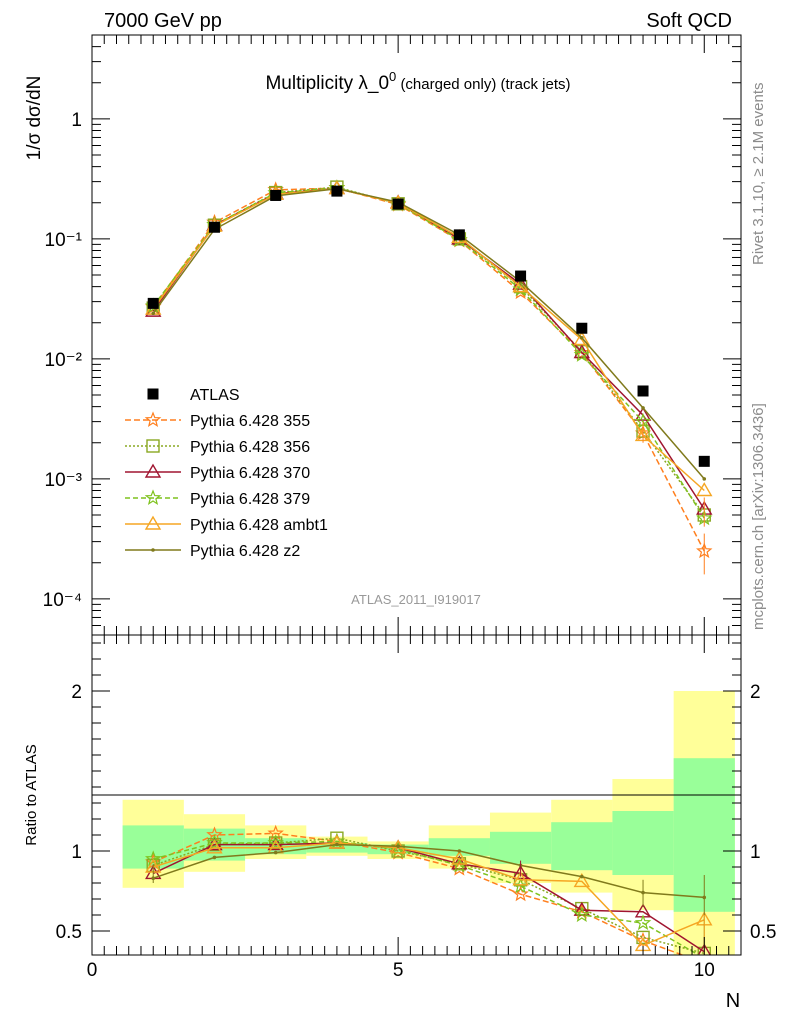 The height and width of the screenshot is (1024, 786). I want to click on y-tick-label-bottom-right: 2, so click(755, 692).